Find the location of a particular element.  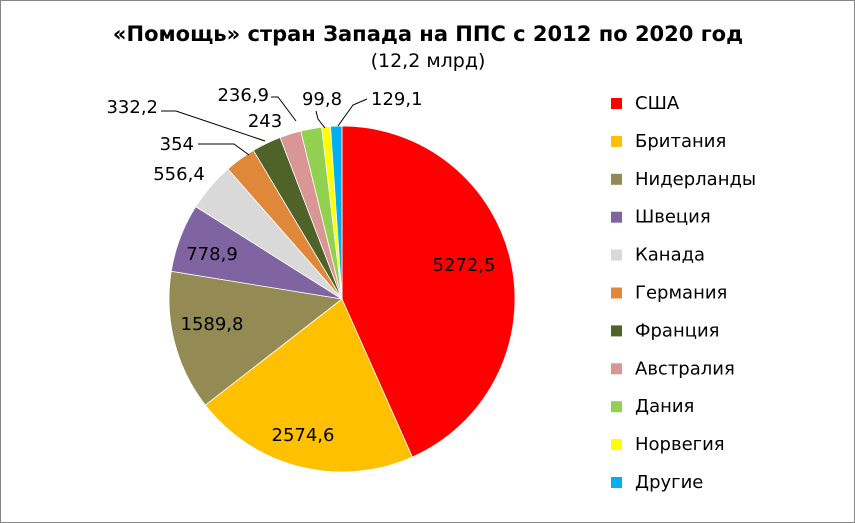

legend-entry: Франция is located at coordinates (677, 330).